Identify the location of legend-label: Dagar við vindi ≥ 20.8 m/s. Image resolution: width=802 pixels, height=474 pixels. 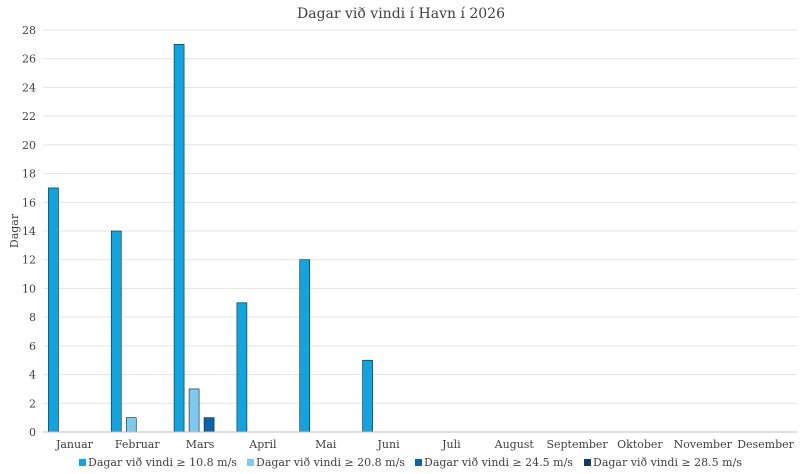
(330, 462).